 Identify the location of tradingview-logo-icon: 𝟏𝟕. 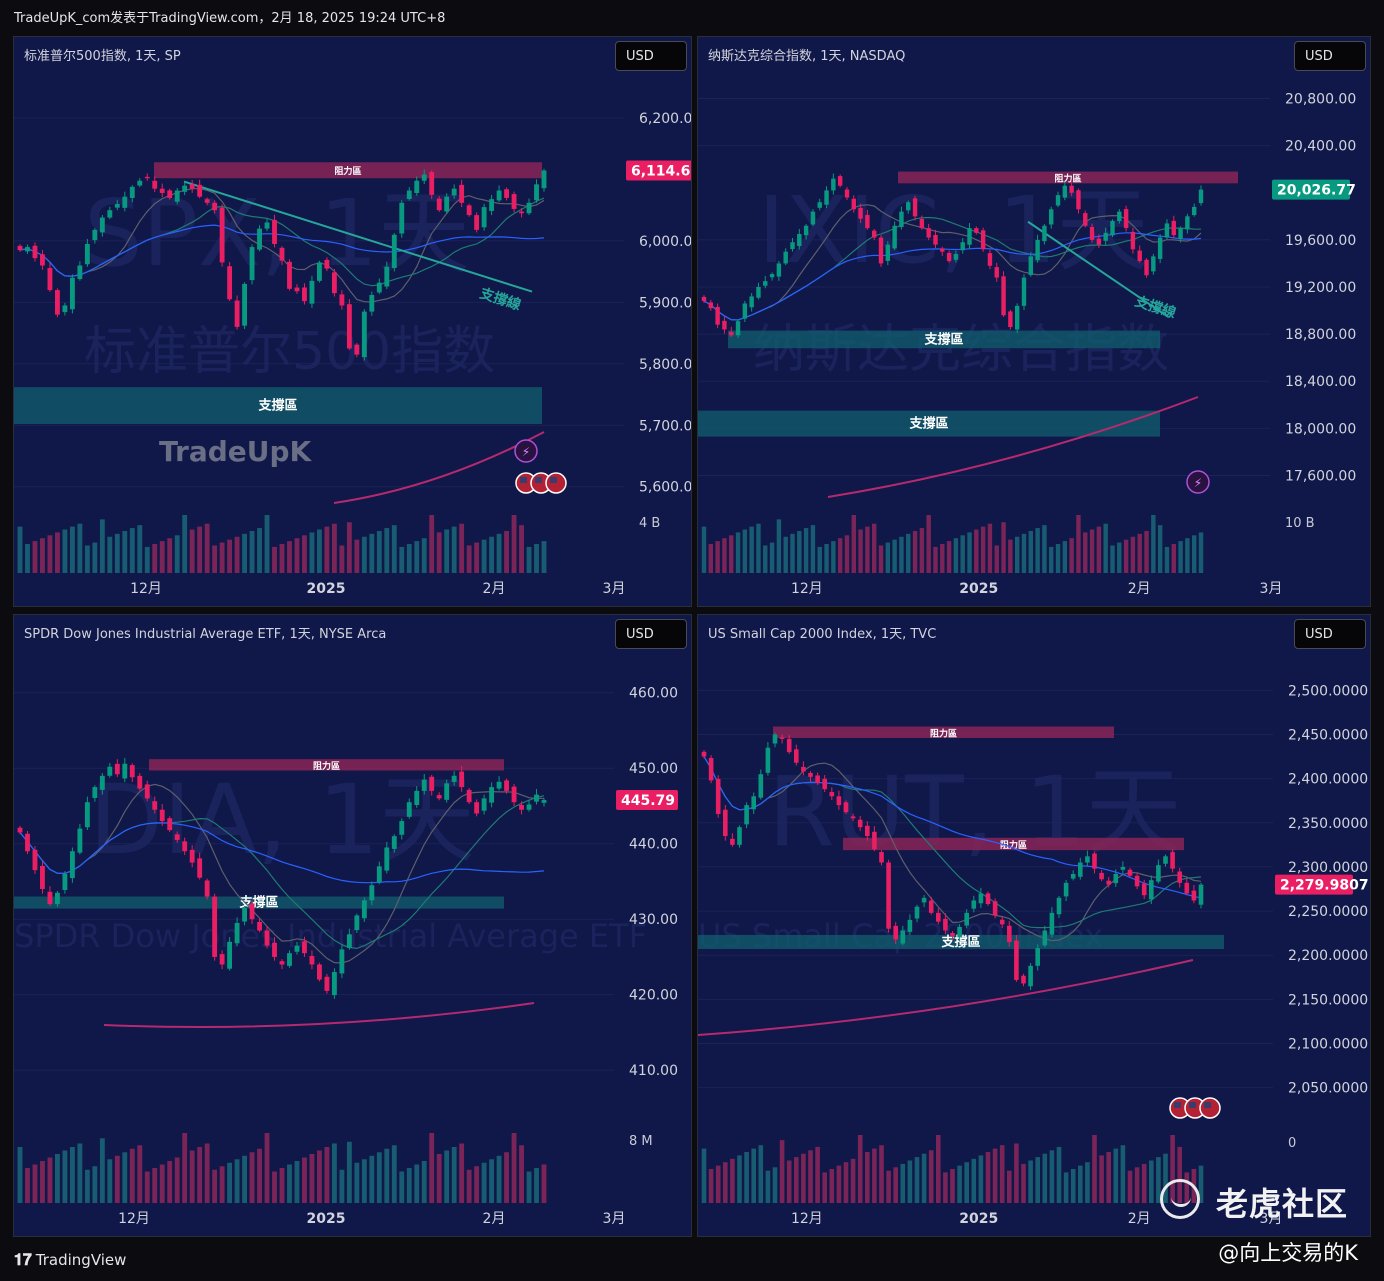
(23, 1259).